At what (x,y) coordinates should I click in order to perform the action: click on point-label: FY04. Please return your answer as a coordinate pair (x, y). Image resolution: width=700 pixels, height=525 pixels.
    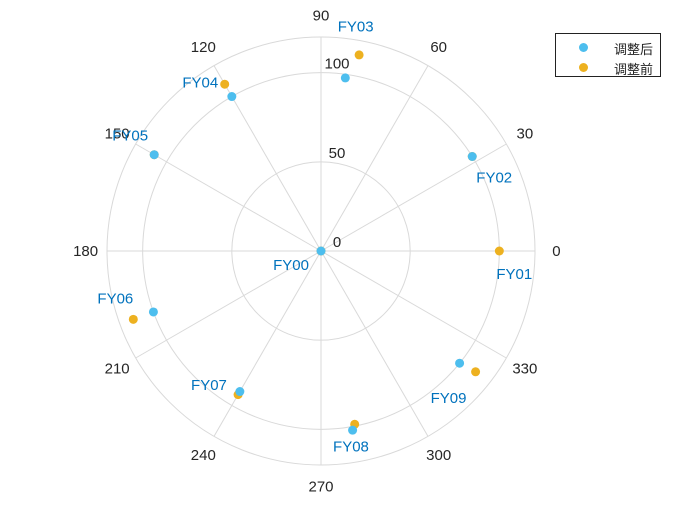
    Looking at the image, I should click on (200, 82).